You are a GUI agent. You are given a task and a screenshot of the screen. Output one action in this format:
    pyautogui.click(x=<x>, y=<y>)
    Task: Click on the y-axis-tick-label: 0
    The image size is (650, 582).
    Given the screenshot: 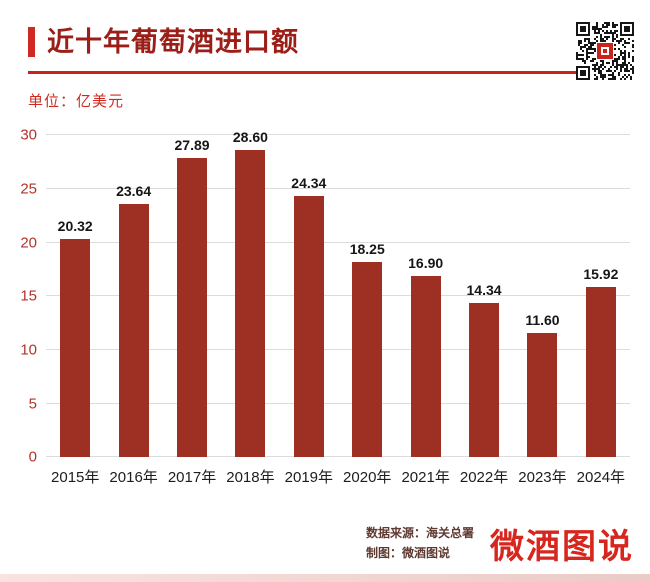 What is the action you would take?
    pyautogui.click(x=32, y=457)
    